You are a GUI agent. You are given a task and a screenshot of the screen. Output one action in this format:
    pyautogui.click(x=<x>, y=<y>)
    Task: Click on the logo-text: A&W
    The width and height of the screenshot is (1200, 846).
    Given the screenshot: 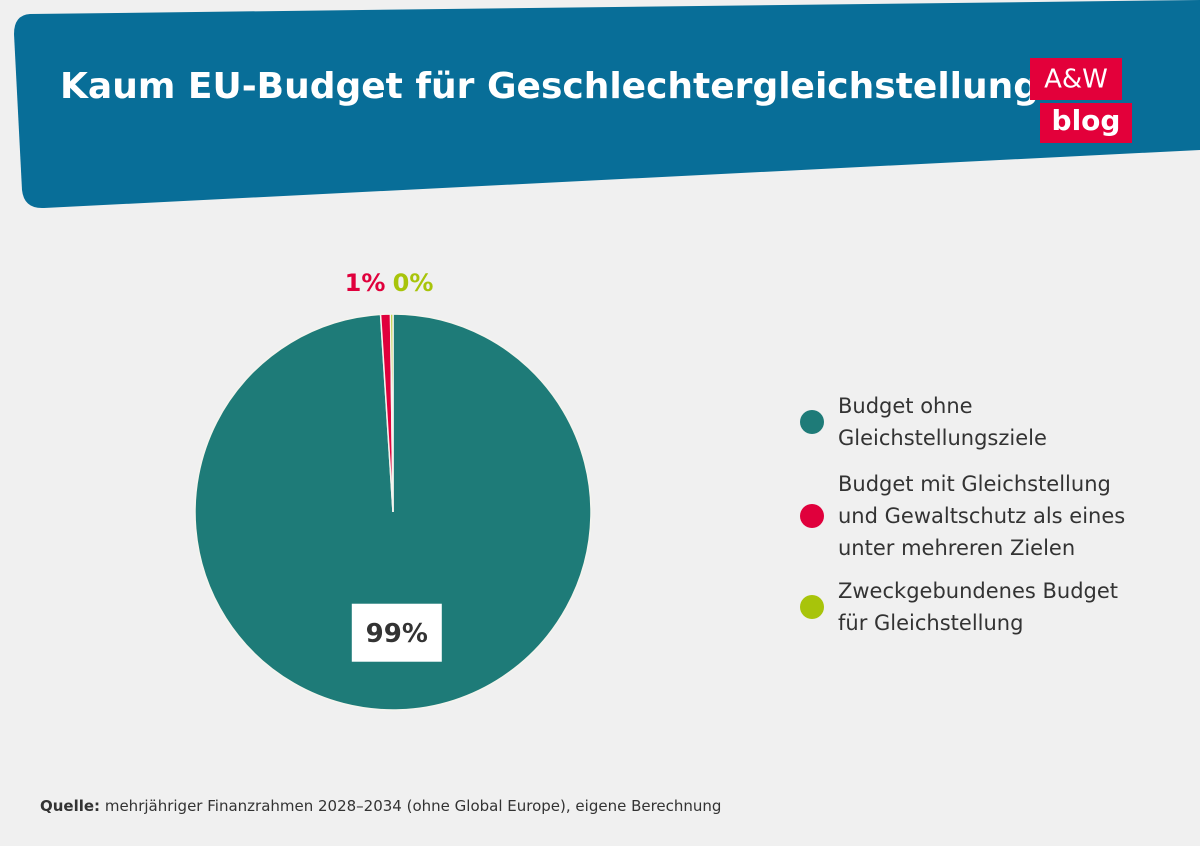 What is the action you would take?
    pyautogui.click(x=1076, y=80)
    